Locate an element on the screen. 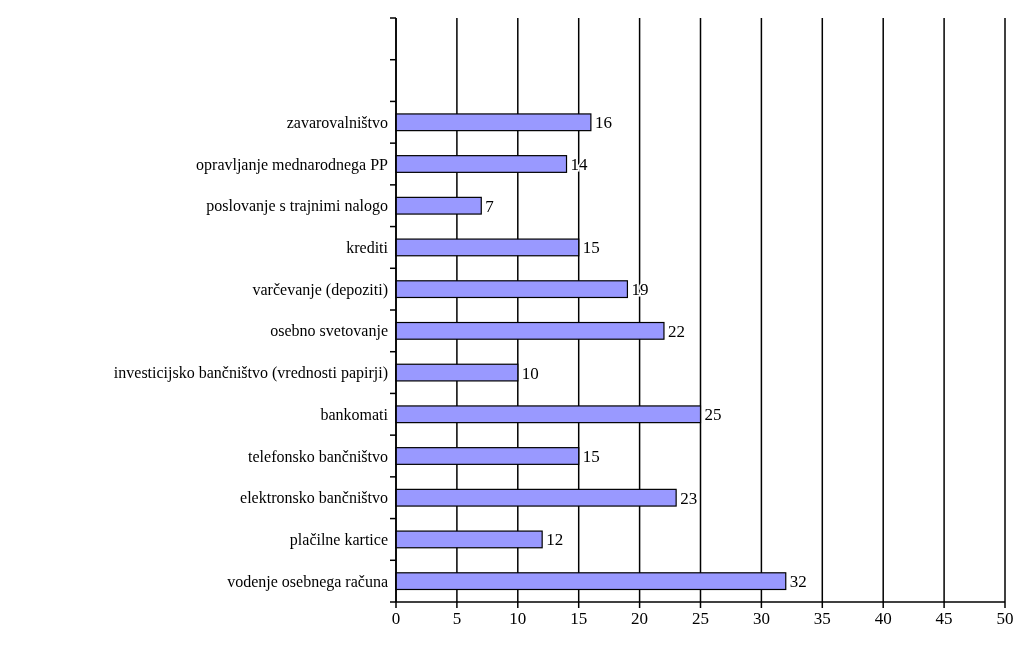 This screenshot has height=647, width=1020. x-tick-label: 45 is located at coordinates (944, 618).